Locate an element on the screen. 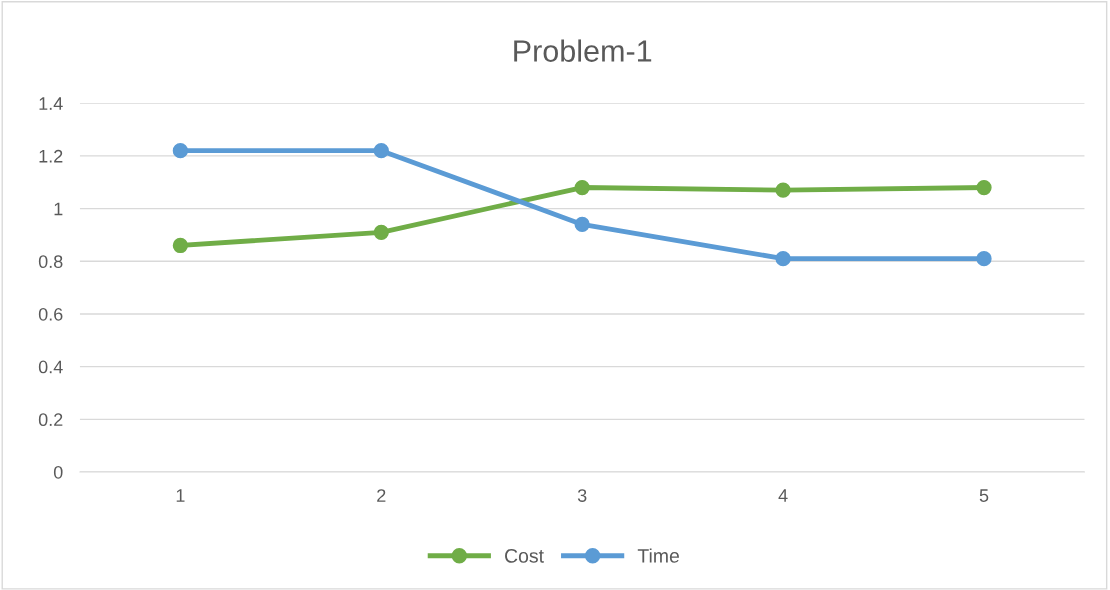 This screenshot has width=1110, height=590. y-tick-label: 1.2 is located at coordinates (51, 156).